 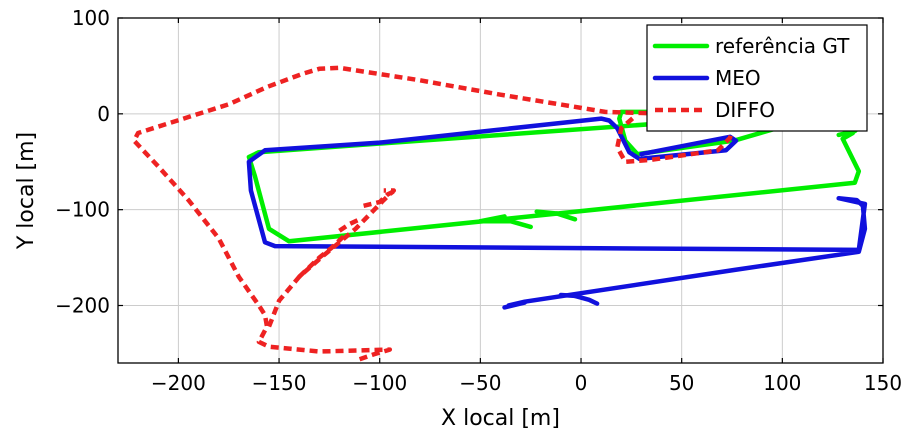 I want to click on y-axis-label: Y local [m], so click(x=26, y=191).